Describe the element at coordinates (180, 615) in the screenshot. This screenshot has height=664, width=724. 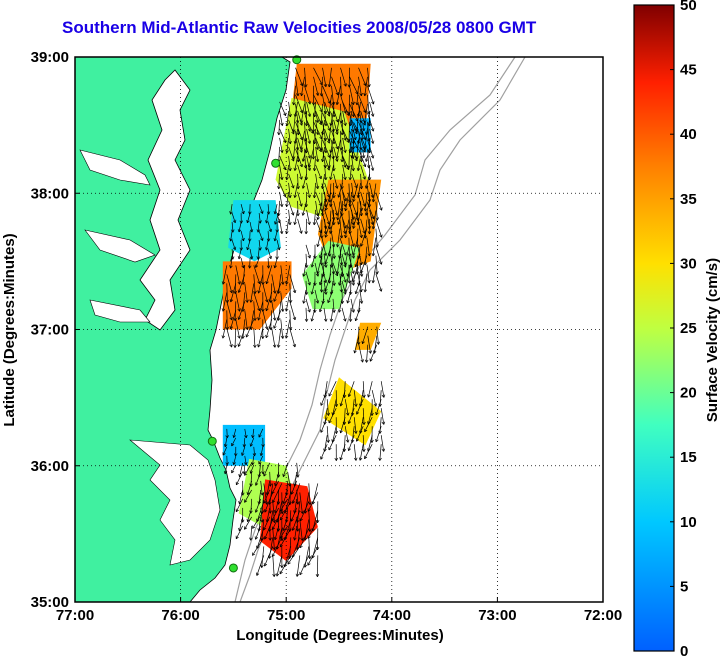
I see `x-tick-label: 76:00` at that location.